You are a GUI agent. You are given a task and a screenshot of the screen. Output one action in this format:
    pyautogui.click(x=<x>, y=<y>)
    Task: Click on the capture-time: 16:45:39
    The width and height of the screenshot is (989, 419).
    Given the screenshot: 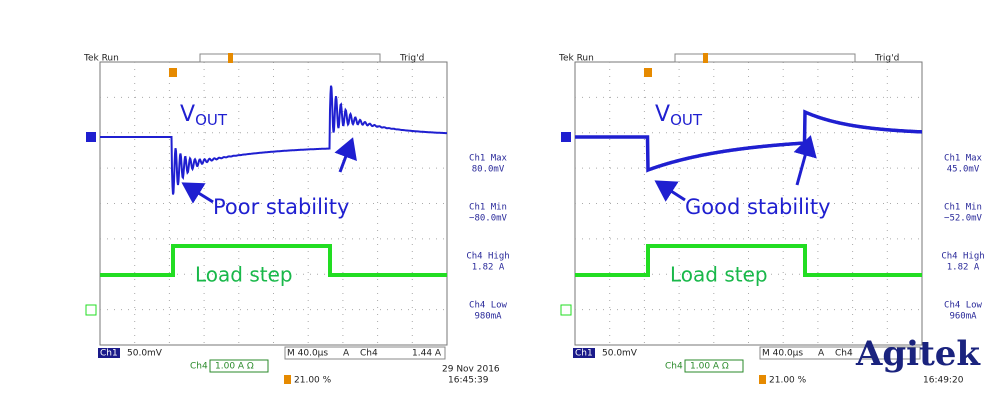 What is the action you would take?
    pyautogui.click(x=468, y=381)
    